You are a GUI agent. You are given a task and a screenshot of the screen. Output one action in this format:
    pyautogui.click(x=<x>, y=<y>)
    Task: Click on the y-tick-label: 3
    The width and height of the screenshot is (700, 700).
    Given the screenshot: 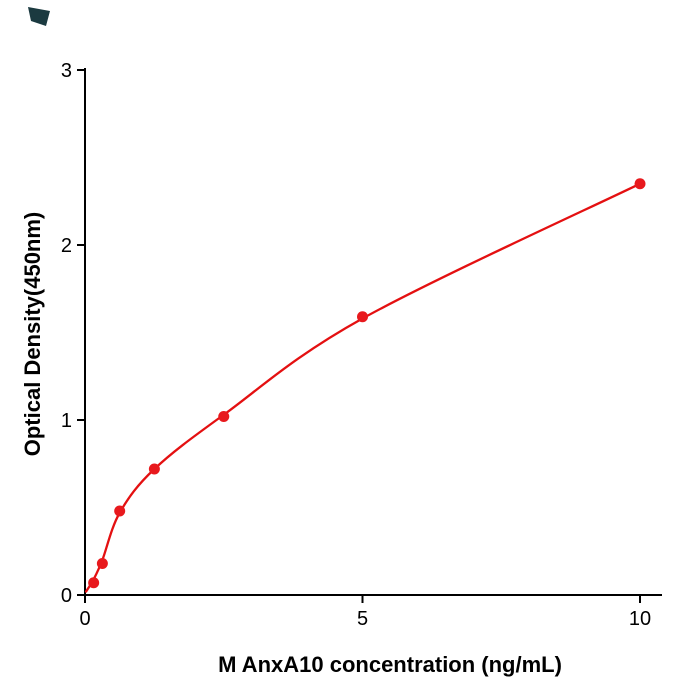 What is the action you would take?
    pyautogui.click(x=66, y=71)
    